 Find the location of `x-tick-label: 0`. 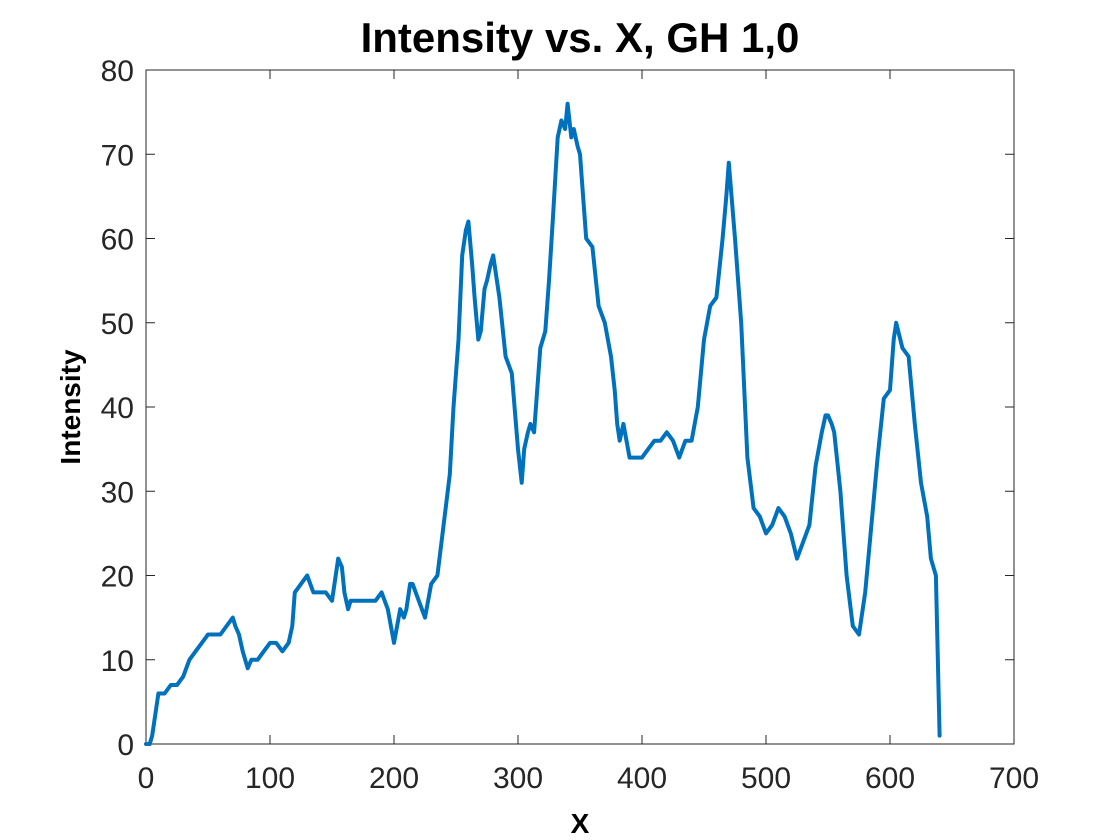

x-tick-label: 0 is located at coordinates (146, 778).